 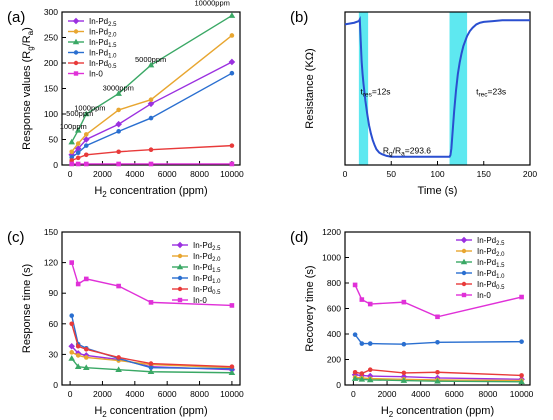 What do you see at coordinates (79, 113) in the screenshot?
I see `annotation: 500ppm` at bounding box center [79, 113].